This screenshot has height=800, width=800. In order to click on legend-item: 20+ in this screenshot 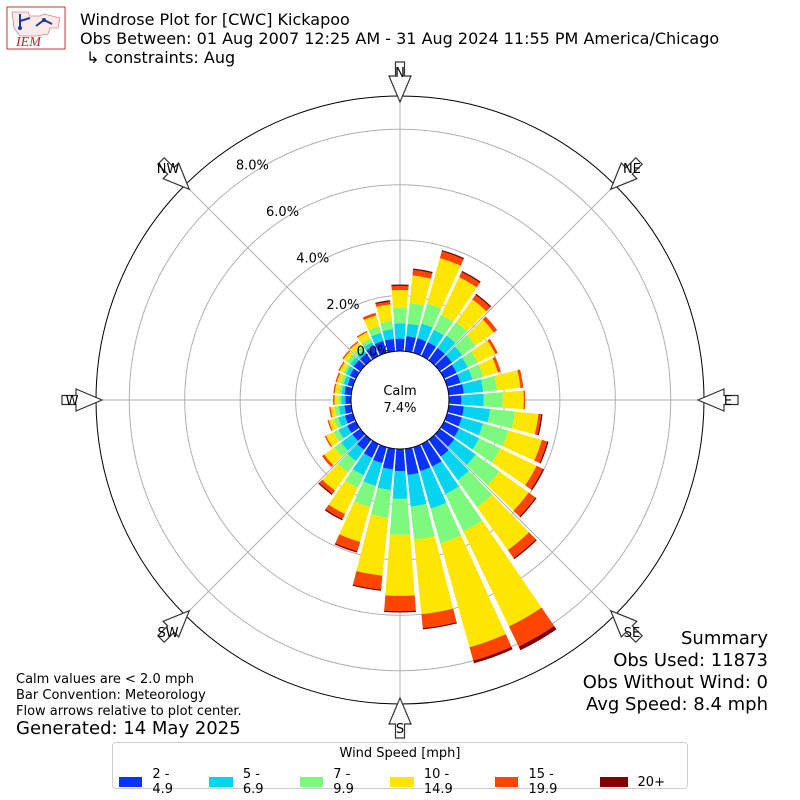, I will do `click(632, 782)`.